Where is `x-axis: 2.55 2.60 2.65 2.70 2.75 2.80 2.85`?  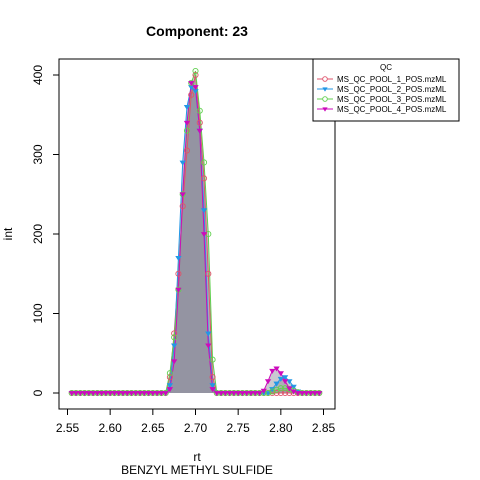
x-axis: 2.55 2.60 2.65 2.70 2.75 2.80 2.85 is located at coordinates (196, 421).